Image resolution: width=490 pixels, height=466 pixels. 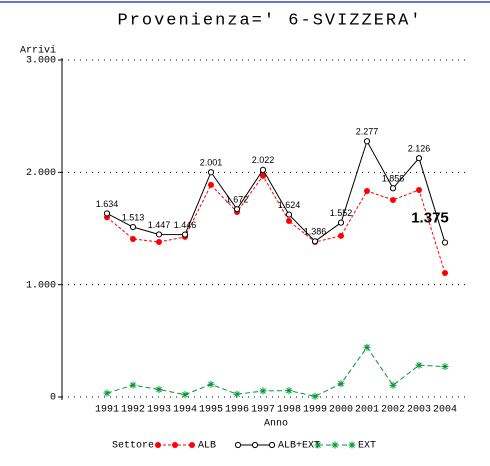 What do you see at coordinates (263, 410) in the screenshot?
I see `x-tick-label: 1997` at bounding box center [263, 410].